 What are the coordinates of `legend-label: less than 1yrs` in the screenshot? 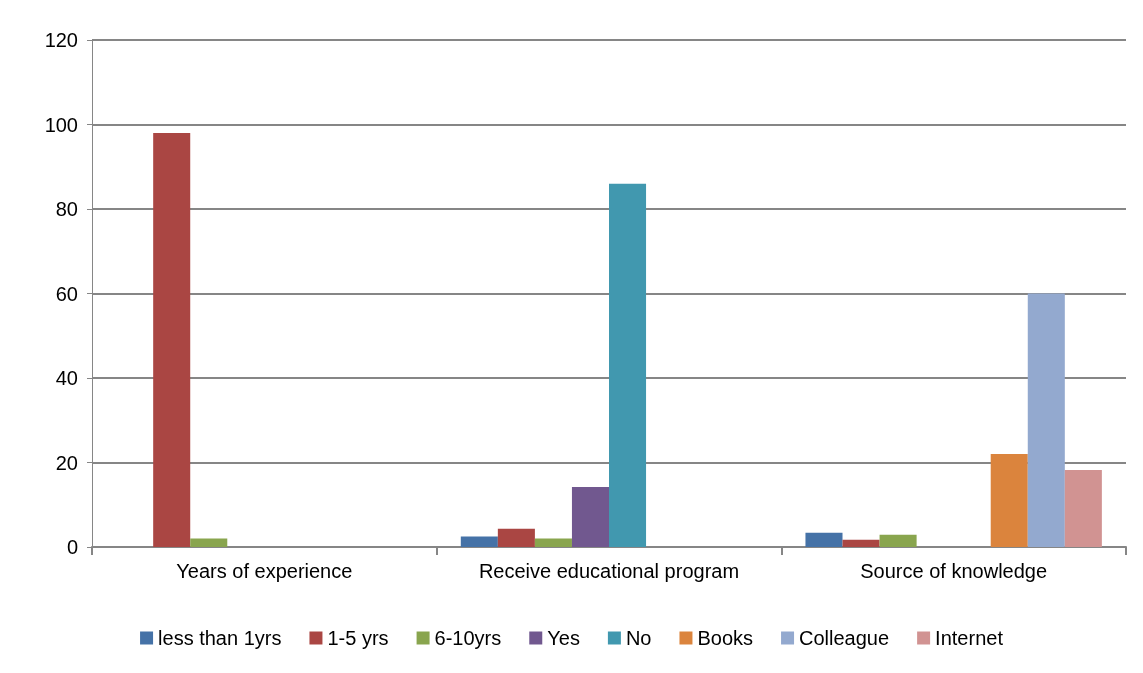 It's located at (220, 638).